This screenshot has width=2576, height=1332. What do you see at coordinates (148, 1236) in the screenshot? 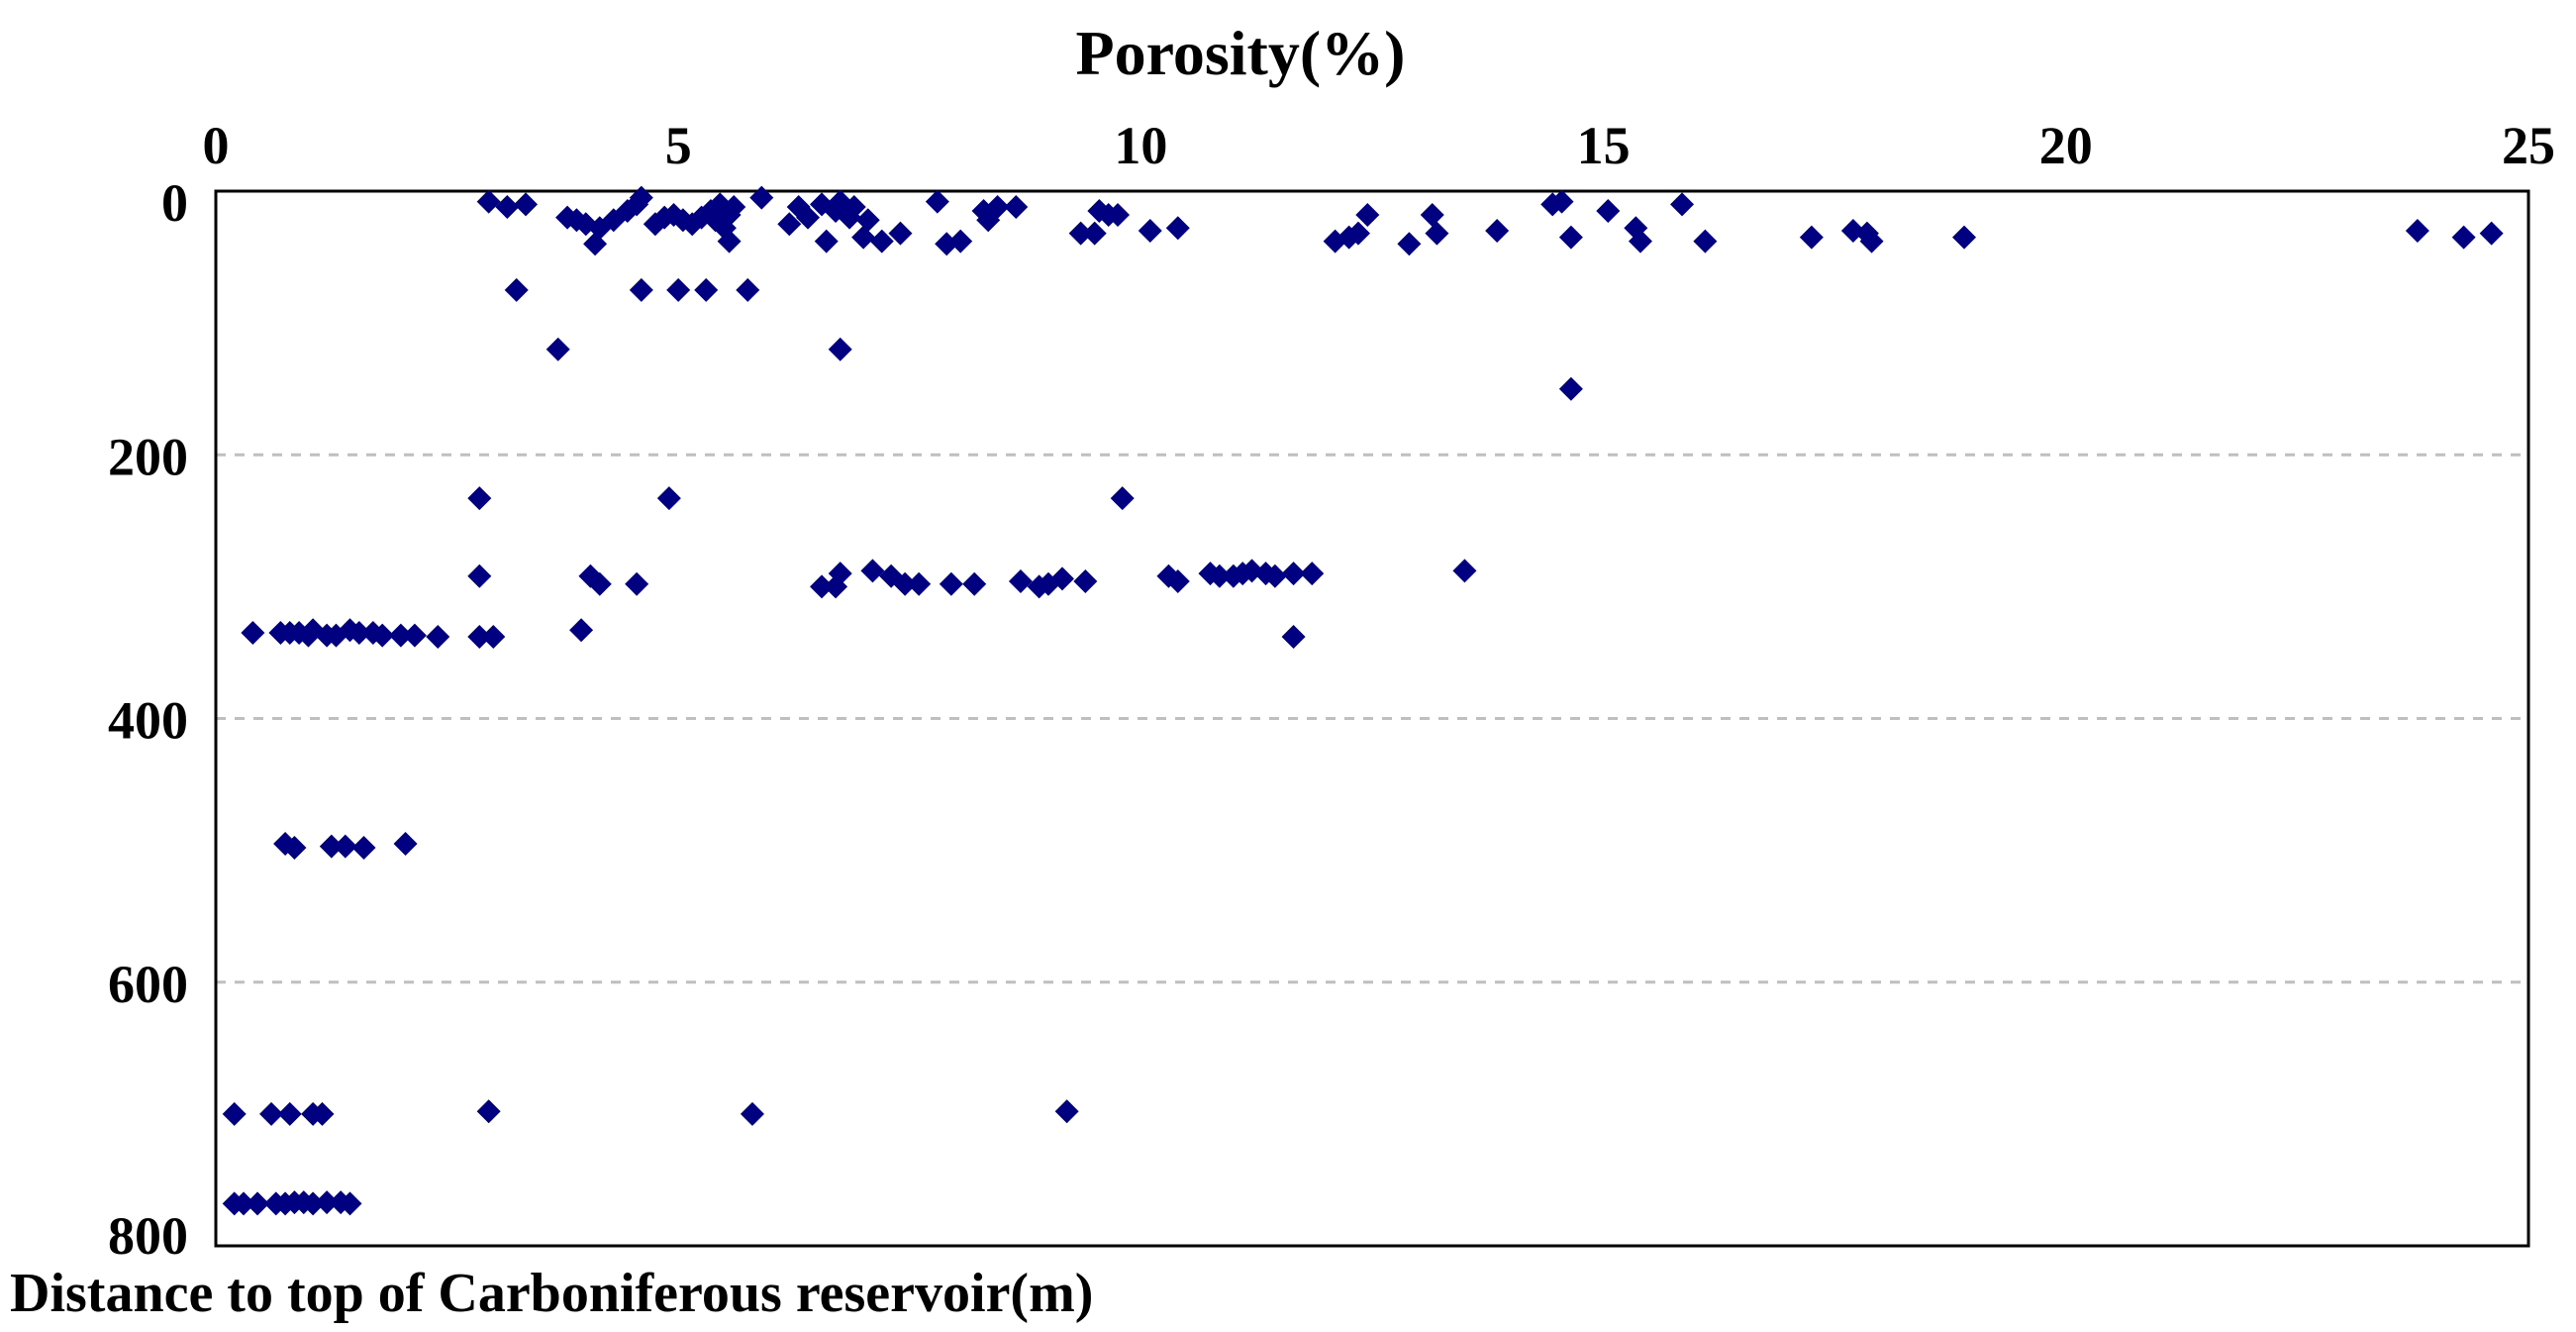
I see `y-tick-label-800: 800` at bounding box center [148, 1236].